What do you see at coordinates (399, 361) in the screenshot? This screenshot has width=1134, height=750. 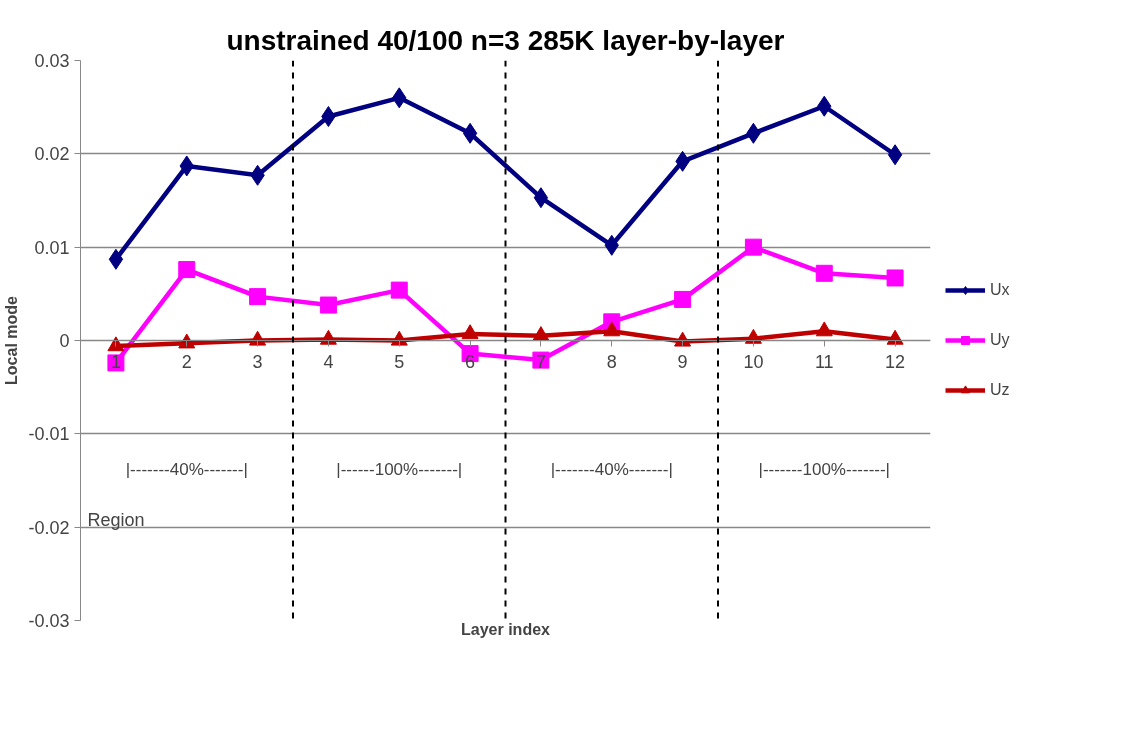 I see `x-tick-label: 5` at bounding box center [399, 361].